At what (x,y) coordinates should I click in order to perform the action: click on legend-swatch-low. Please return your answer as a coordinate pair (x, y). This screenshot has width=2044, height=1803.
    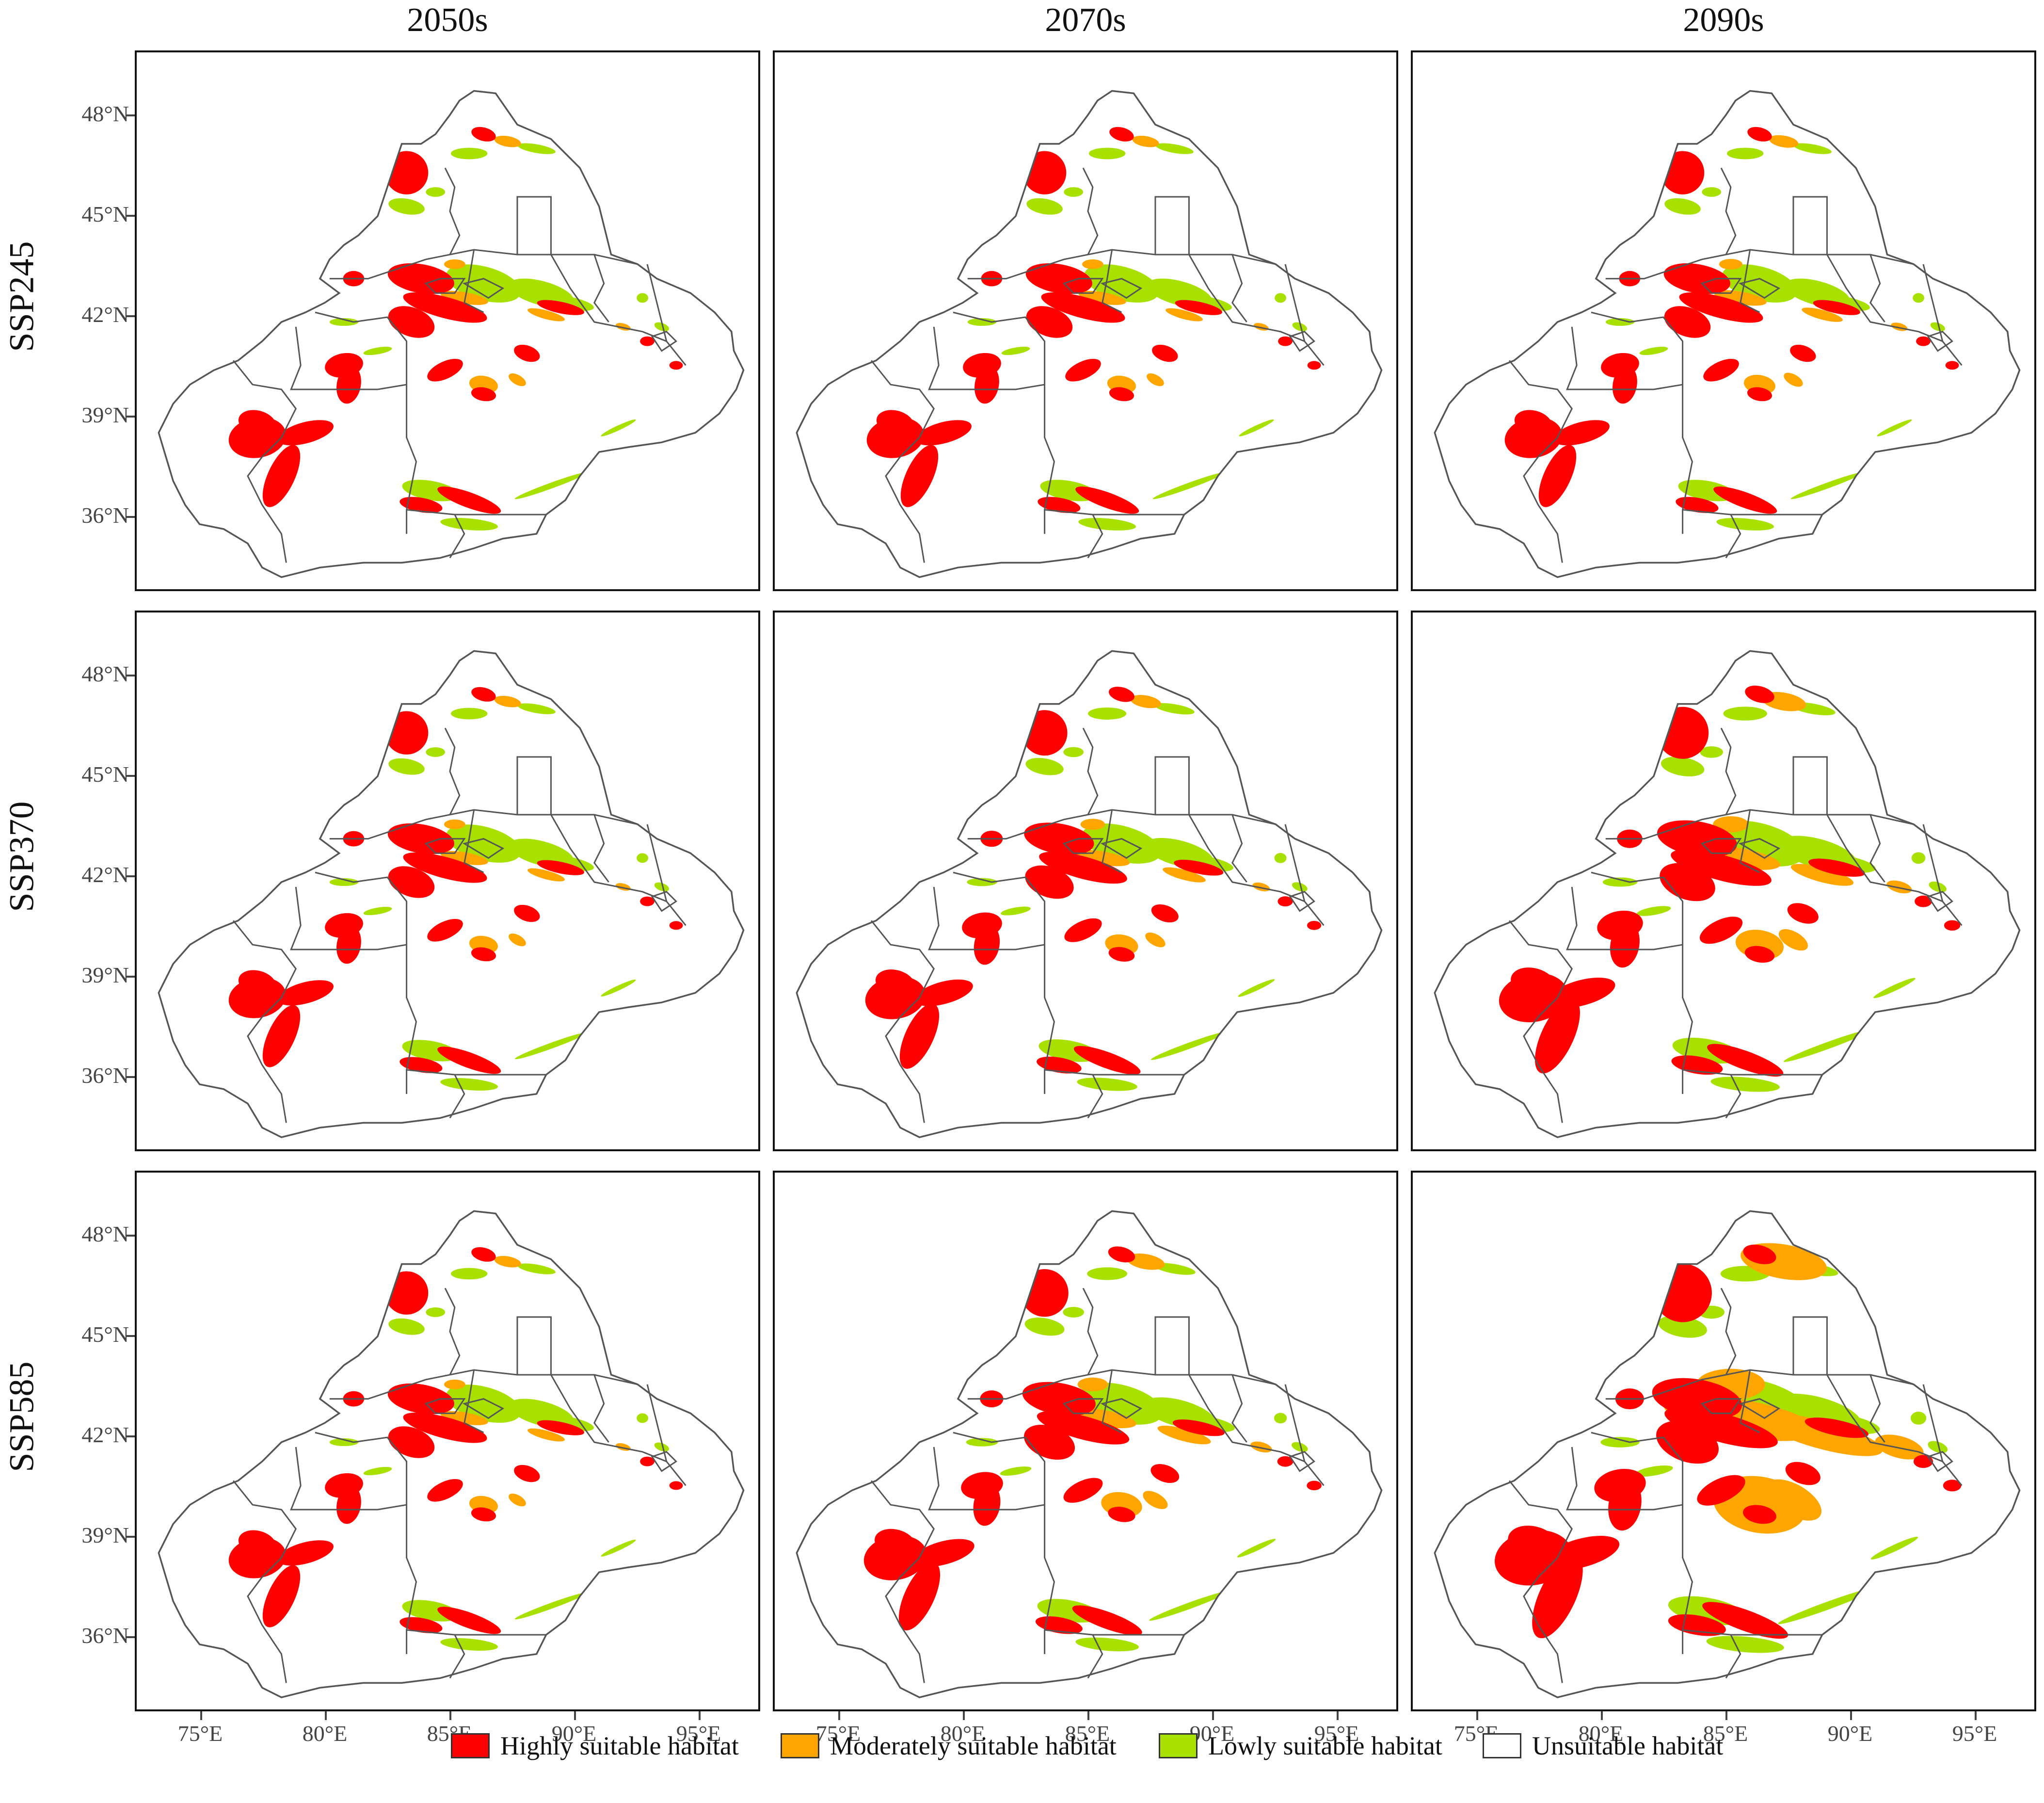
    Looking at the image, I should click on (1178, 1745).